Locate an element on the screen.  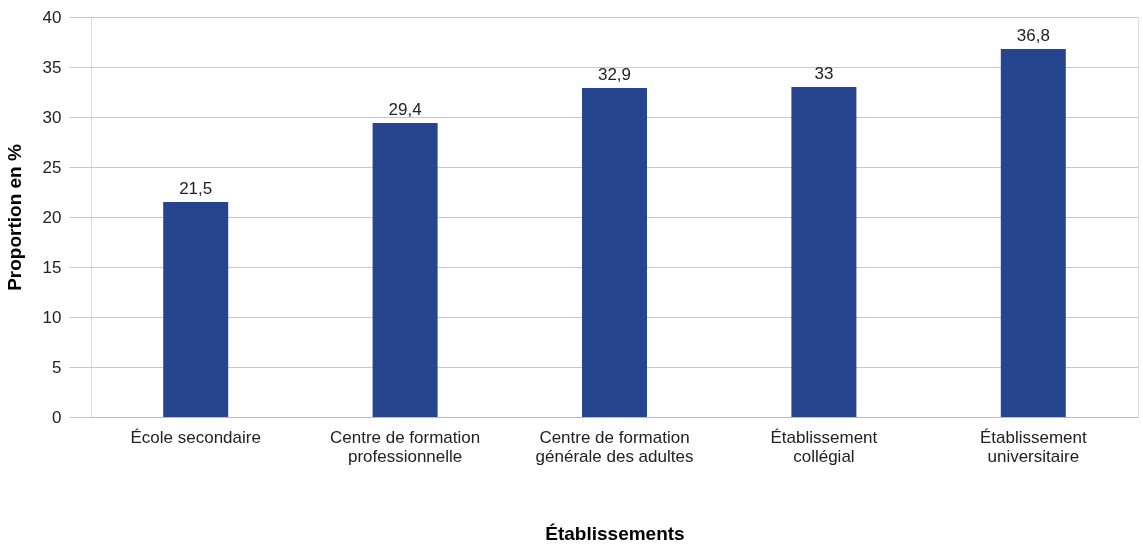
x-tick-label: Établissement universitaire is located at coordinates (1033, 446).